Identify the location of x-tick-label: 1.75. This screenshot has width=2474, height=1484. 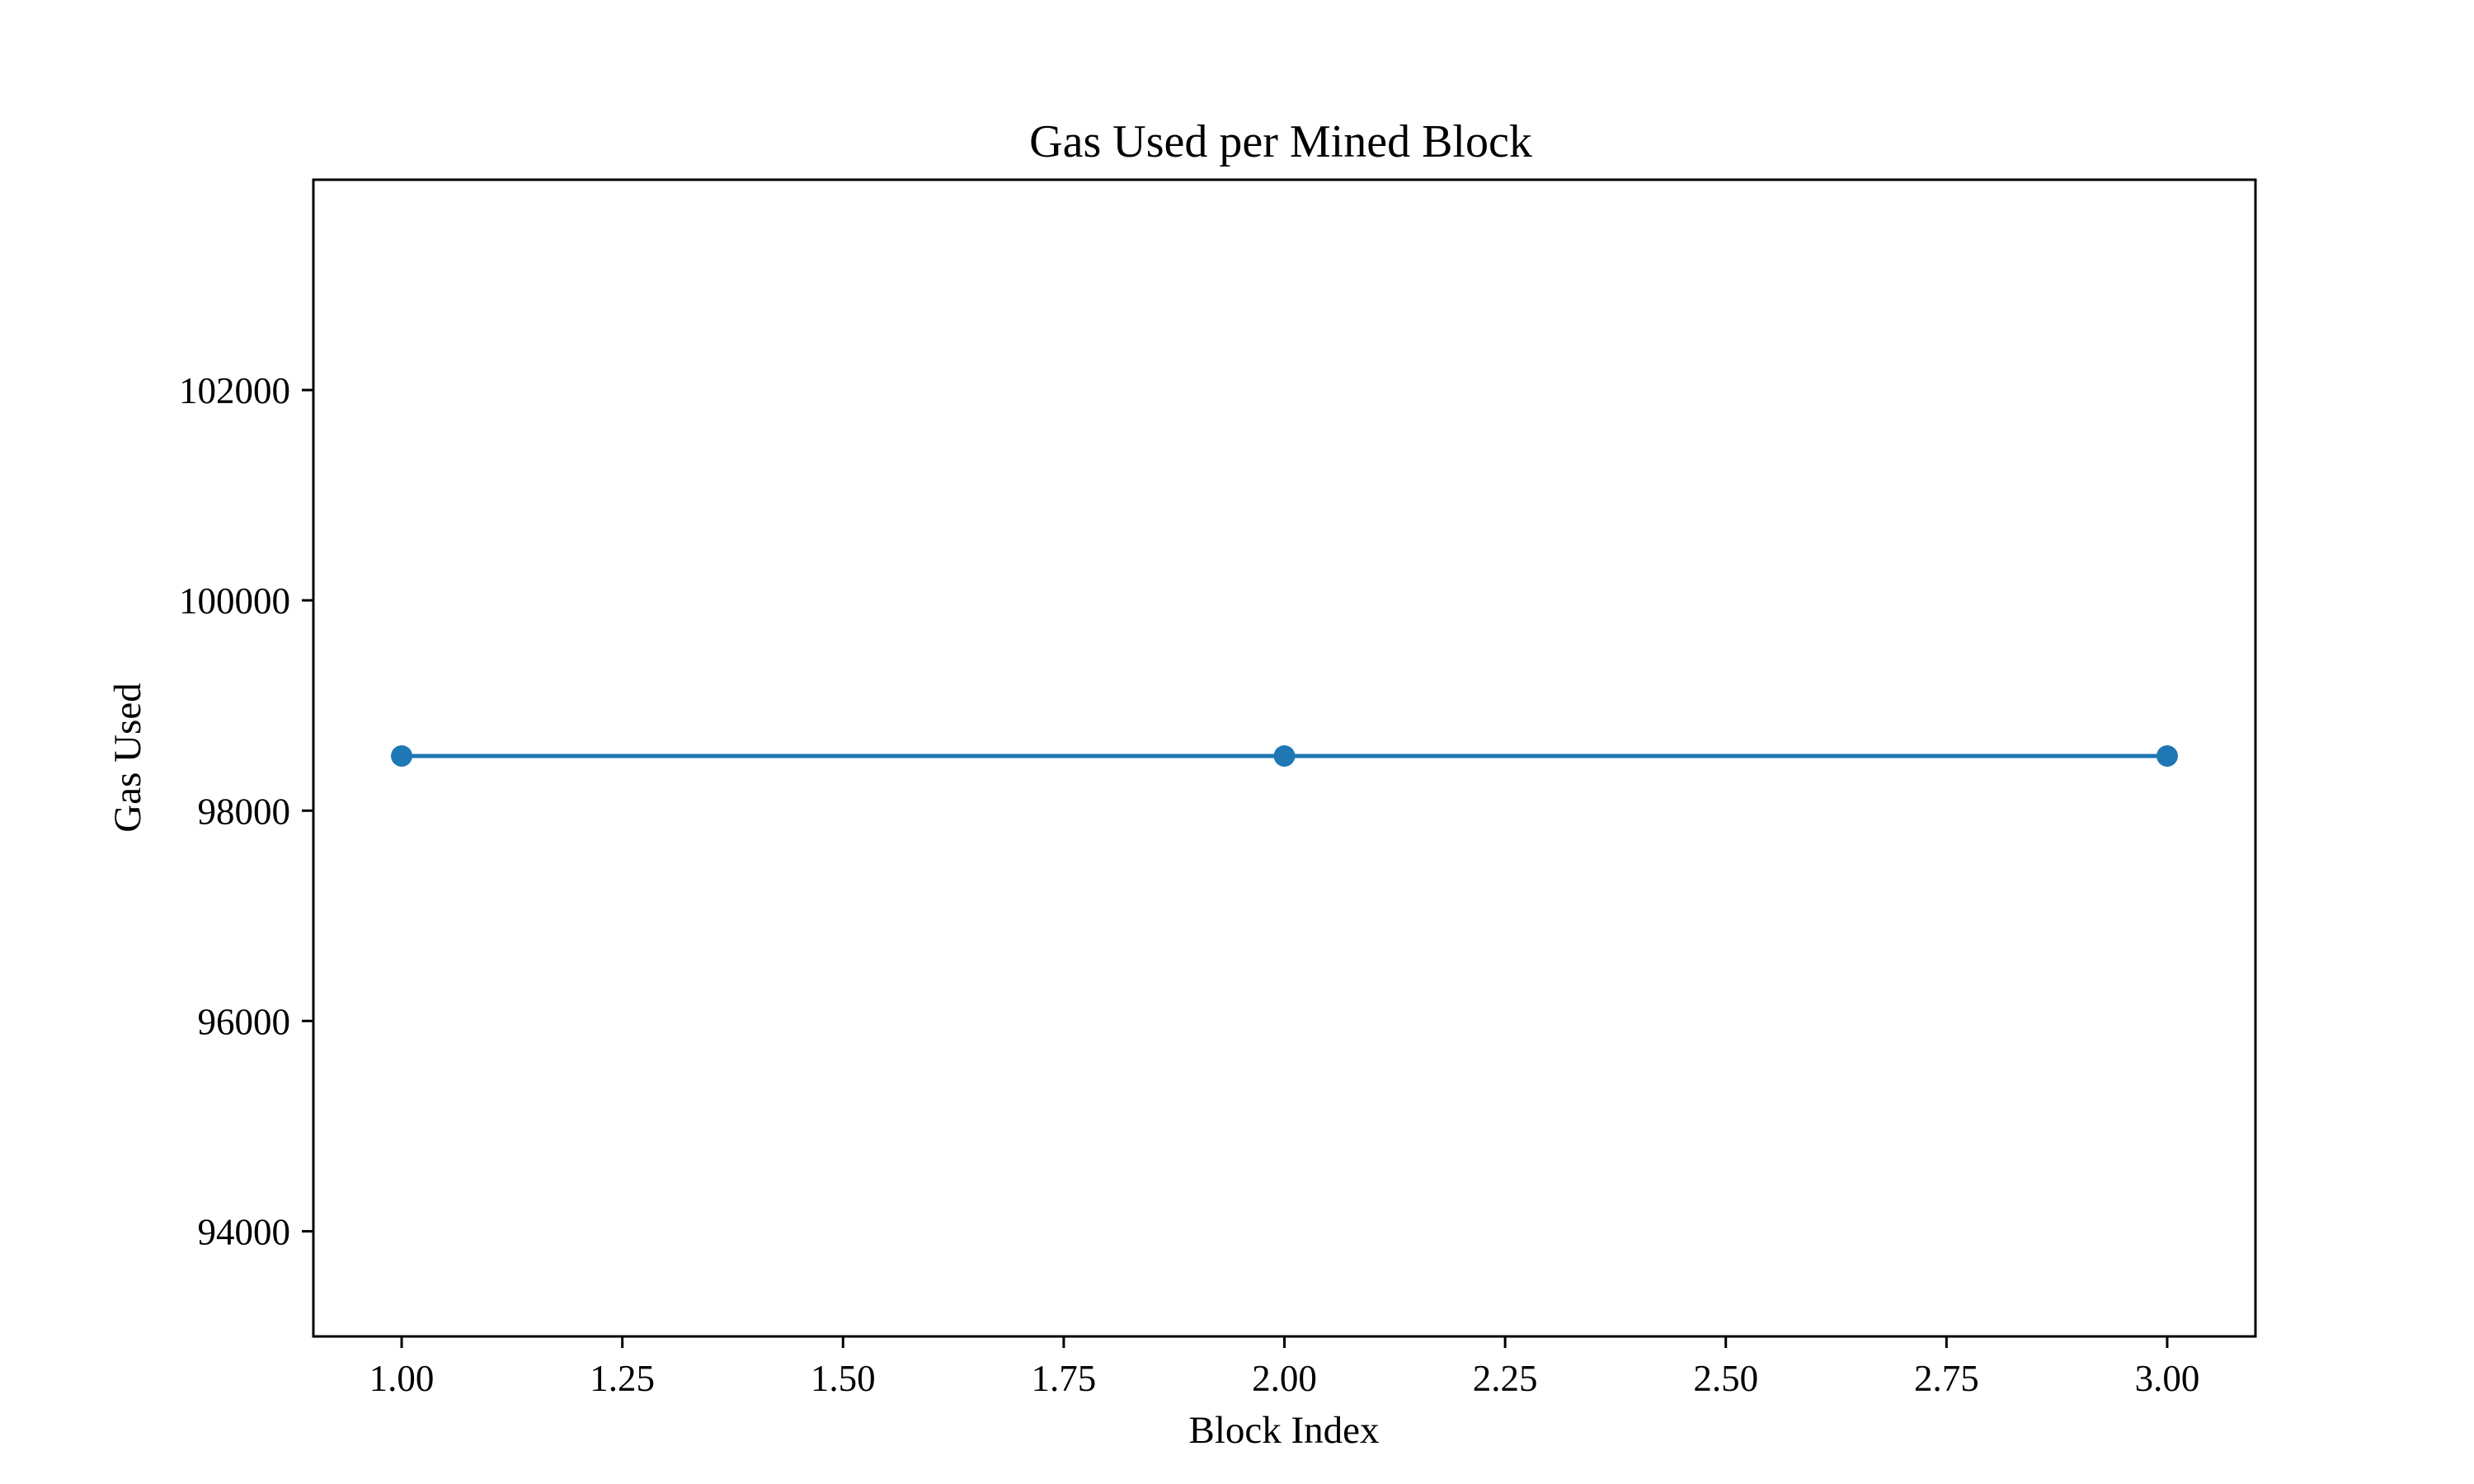
(1064, 1378).